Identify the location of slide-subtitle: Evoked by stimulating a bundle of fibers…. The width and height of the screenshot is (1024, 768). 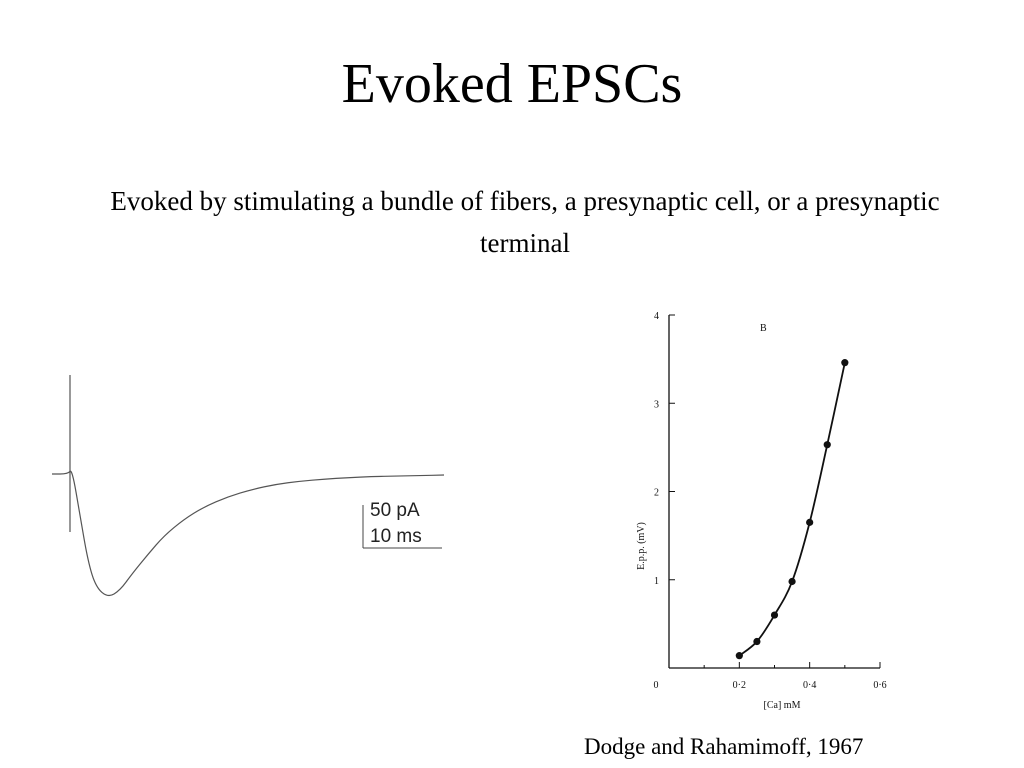
(525, 222).